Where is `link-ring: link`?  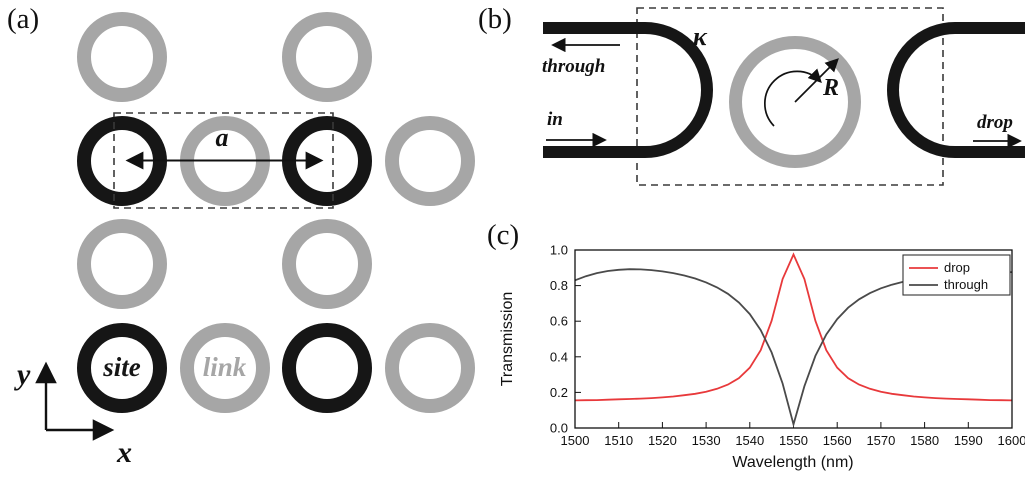
link-ring: link is located at coordinates (224, 367).